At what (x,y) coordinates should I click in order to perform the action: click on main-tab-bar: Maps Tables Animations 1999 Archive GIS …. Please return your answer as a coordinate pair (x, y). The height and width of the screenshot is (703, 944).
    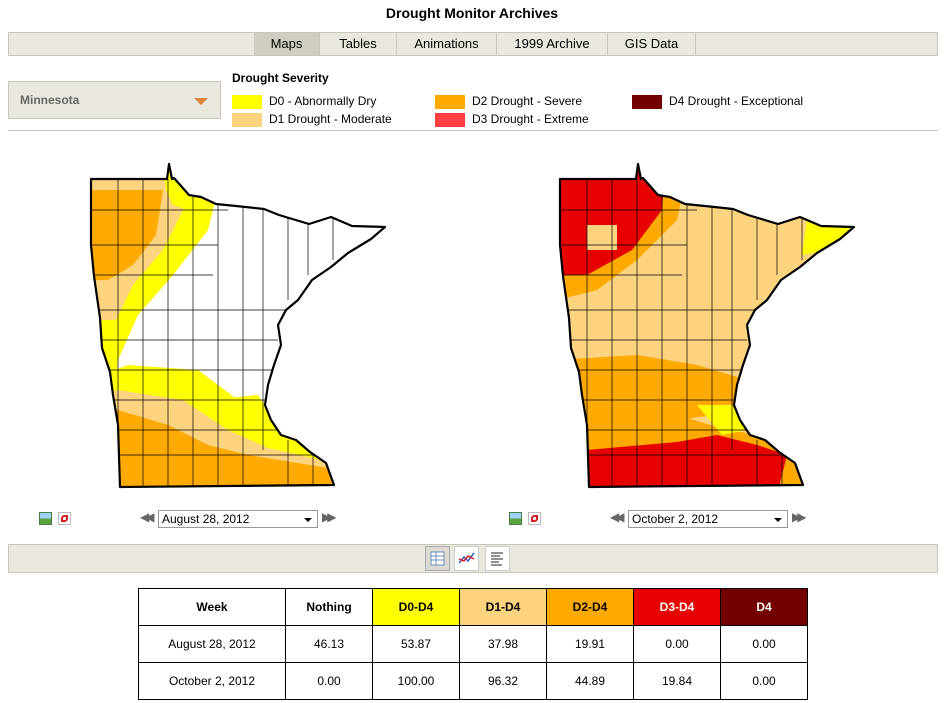
    Looking at the image, I should click on (473, 44).